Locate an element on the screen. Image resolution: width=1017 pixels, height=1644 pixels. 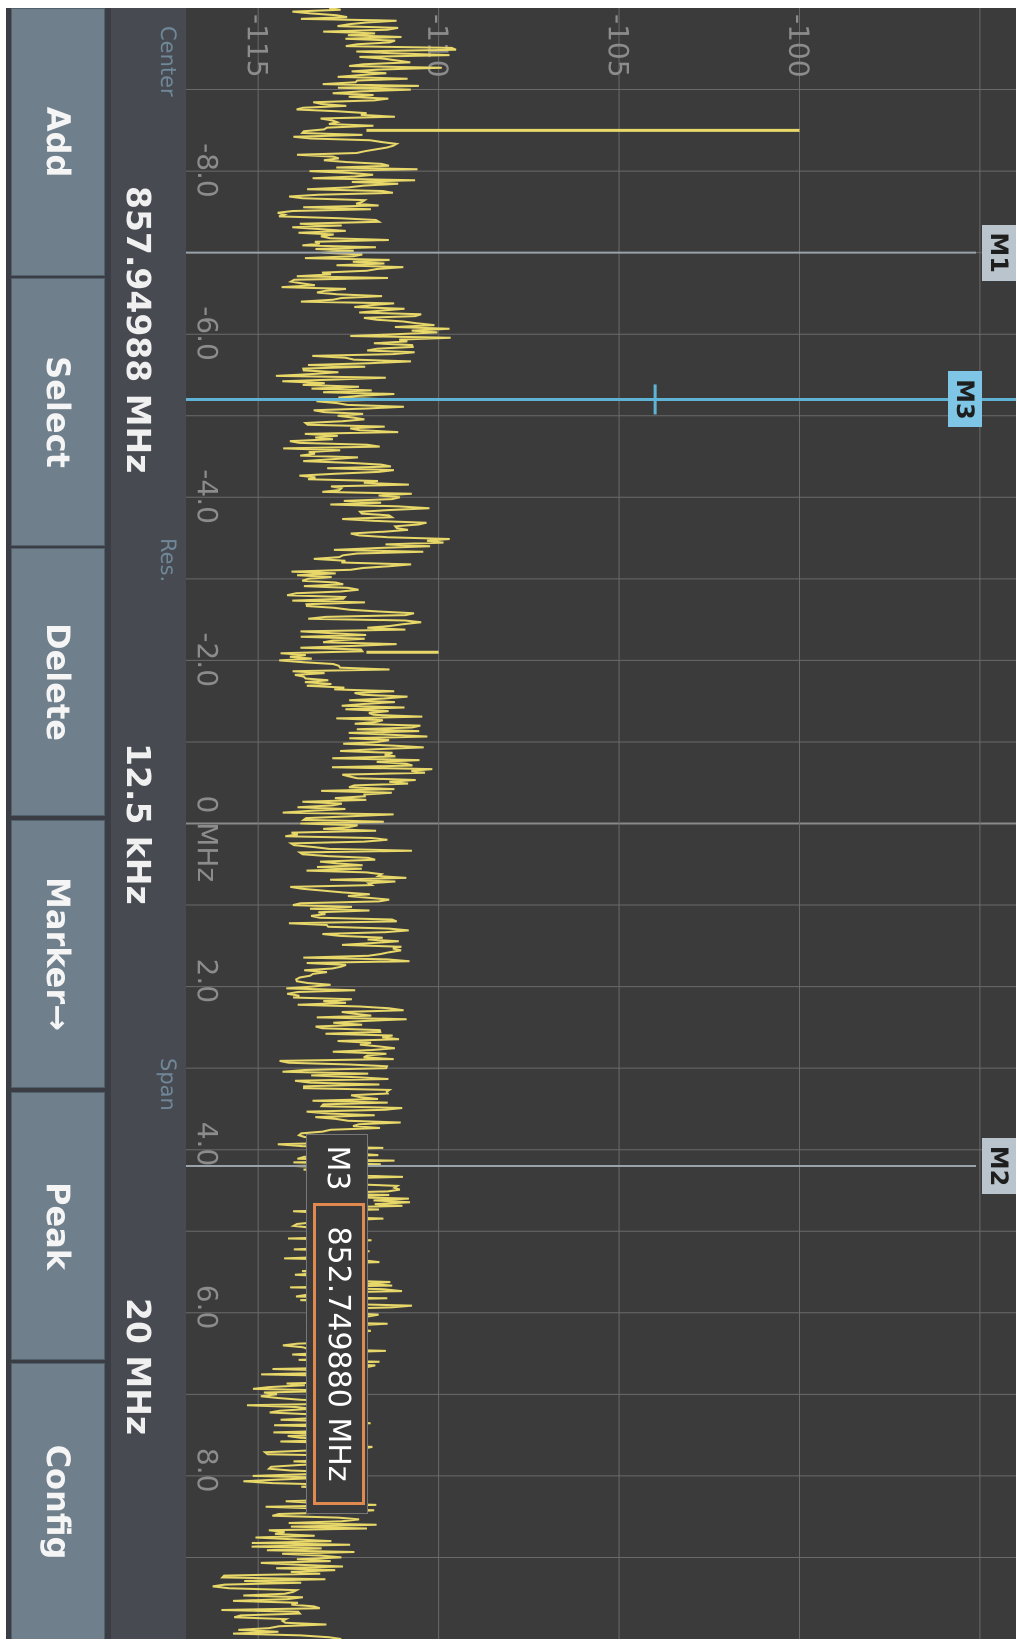
res-label: Res. is located at coordinates (168, 560).